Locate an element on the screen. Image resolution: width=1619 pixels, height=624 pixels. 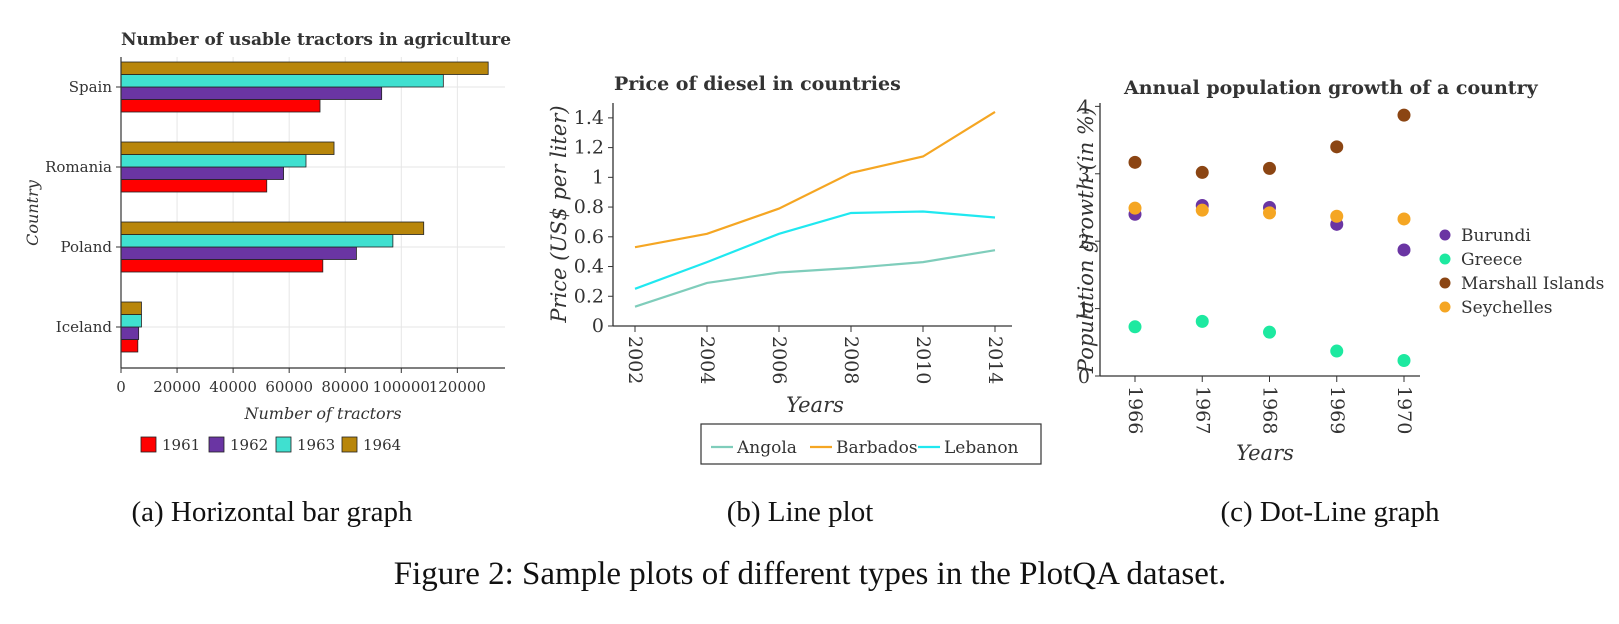
legend-label: Burundi is located at coordinates (1496, 236).